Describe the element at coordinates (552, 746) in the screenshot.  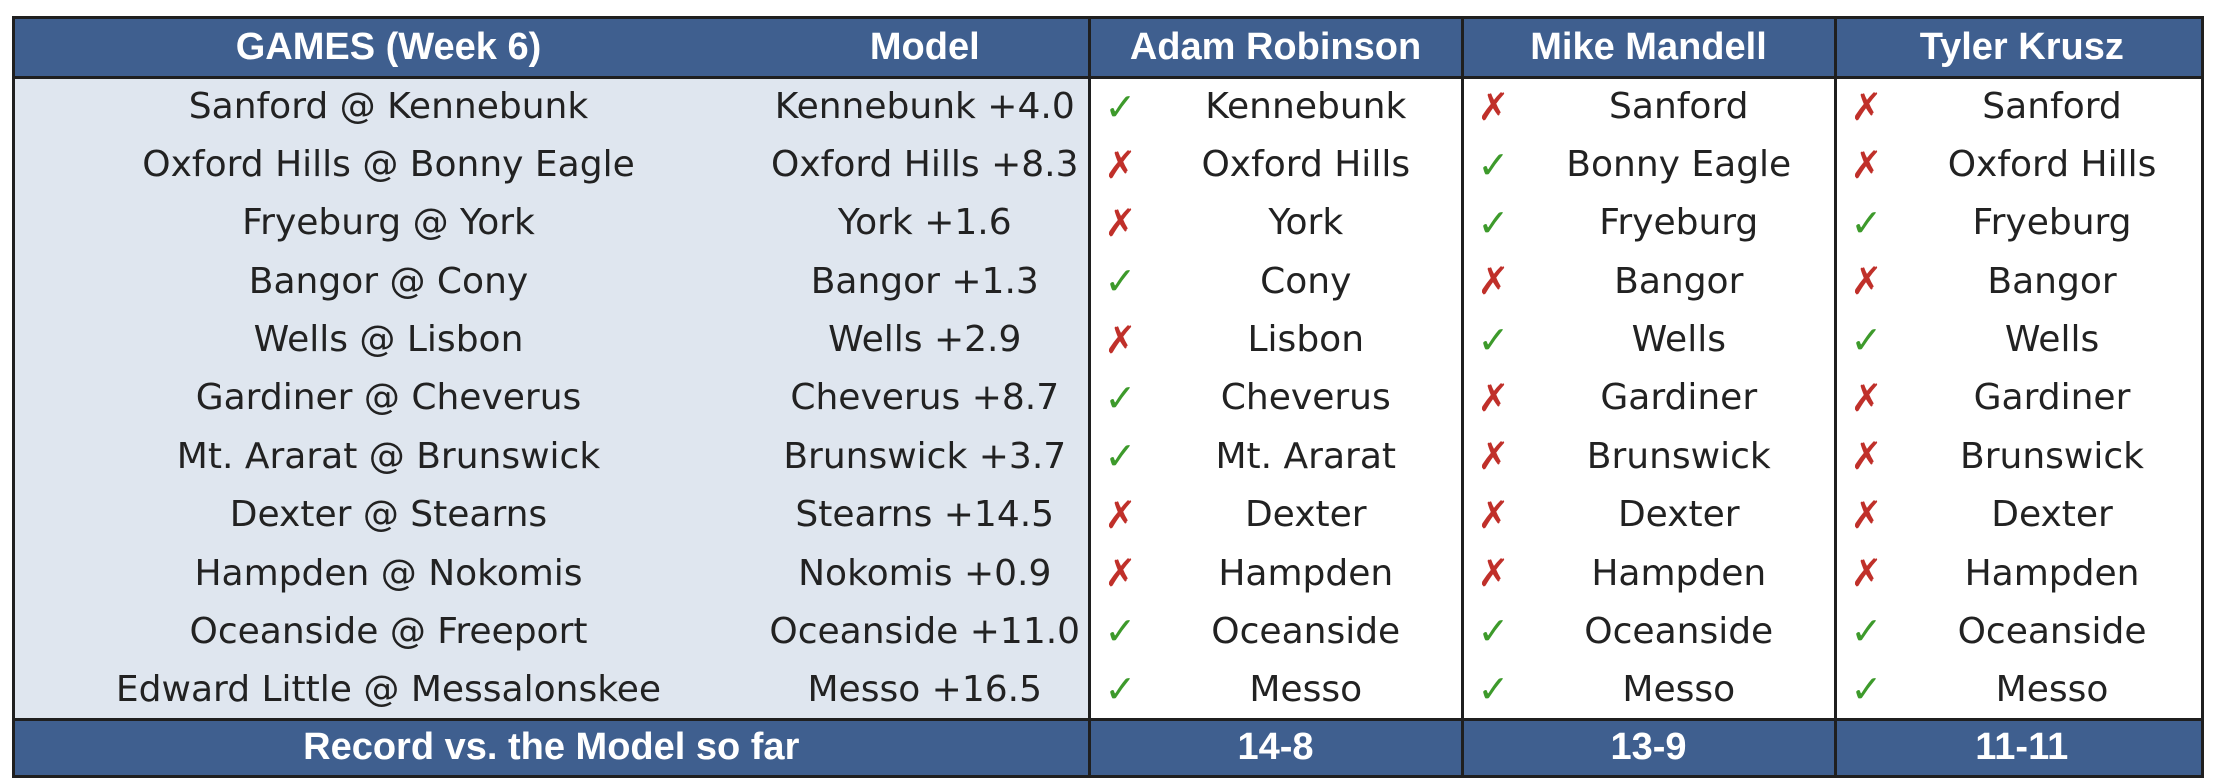
I see `record-label: Record vs. the Model so far` at that location.